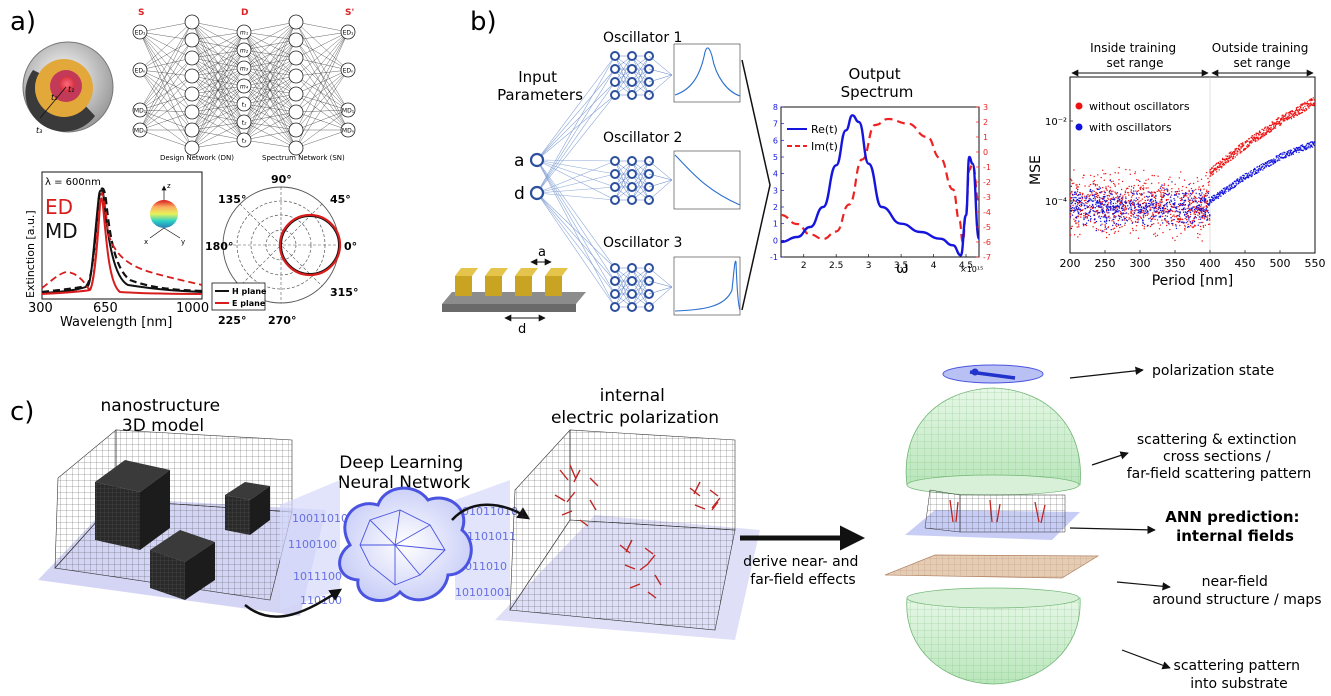 The image size is (1331, 696). What do you see at coordinates (966, 266) in the screenshot?
I see `output-xtick-label: 4.5` at bounding box center [966, 266].